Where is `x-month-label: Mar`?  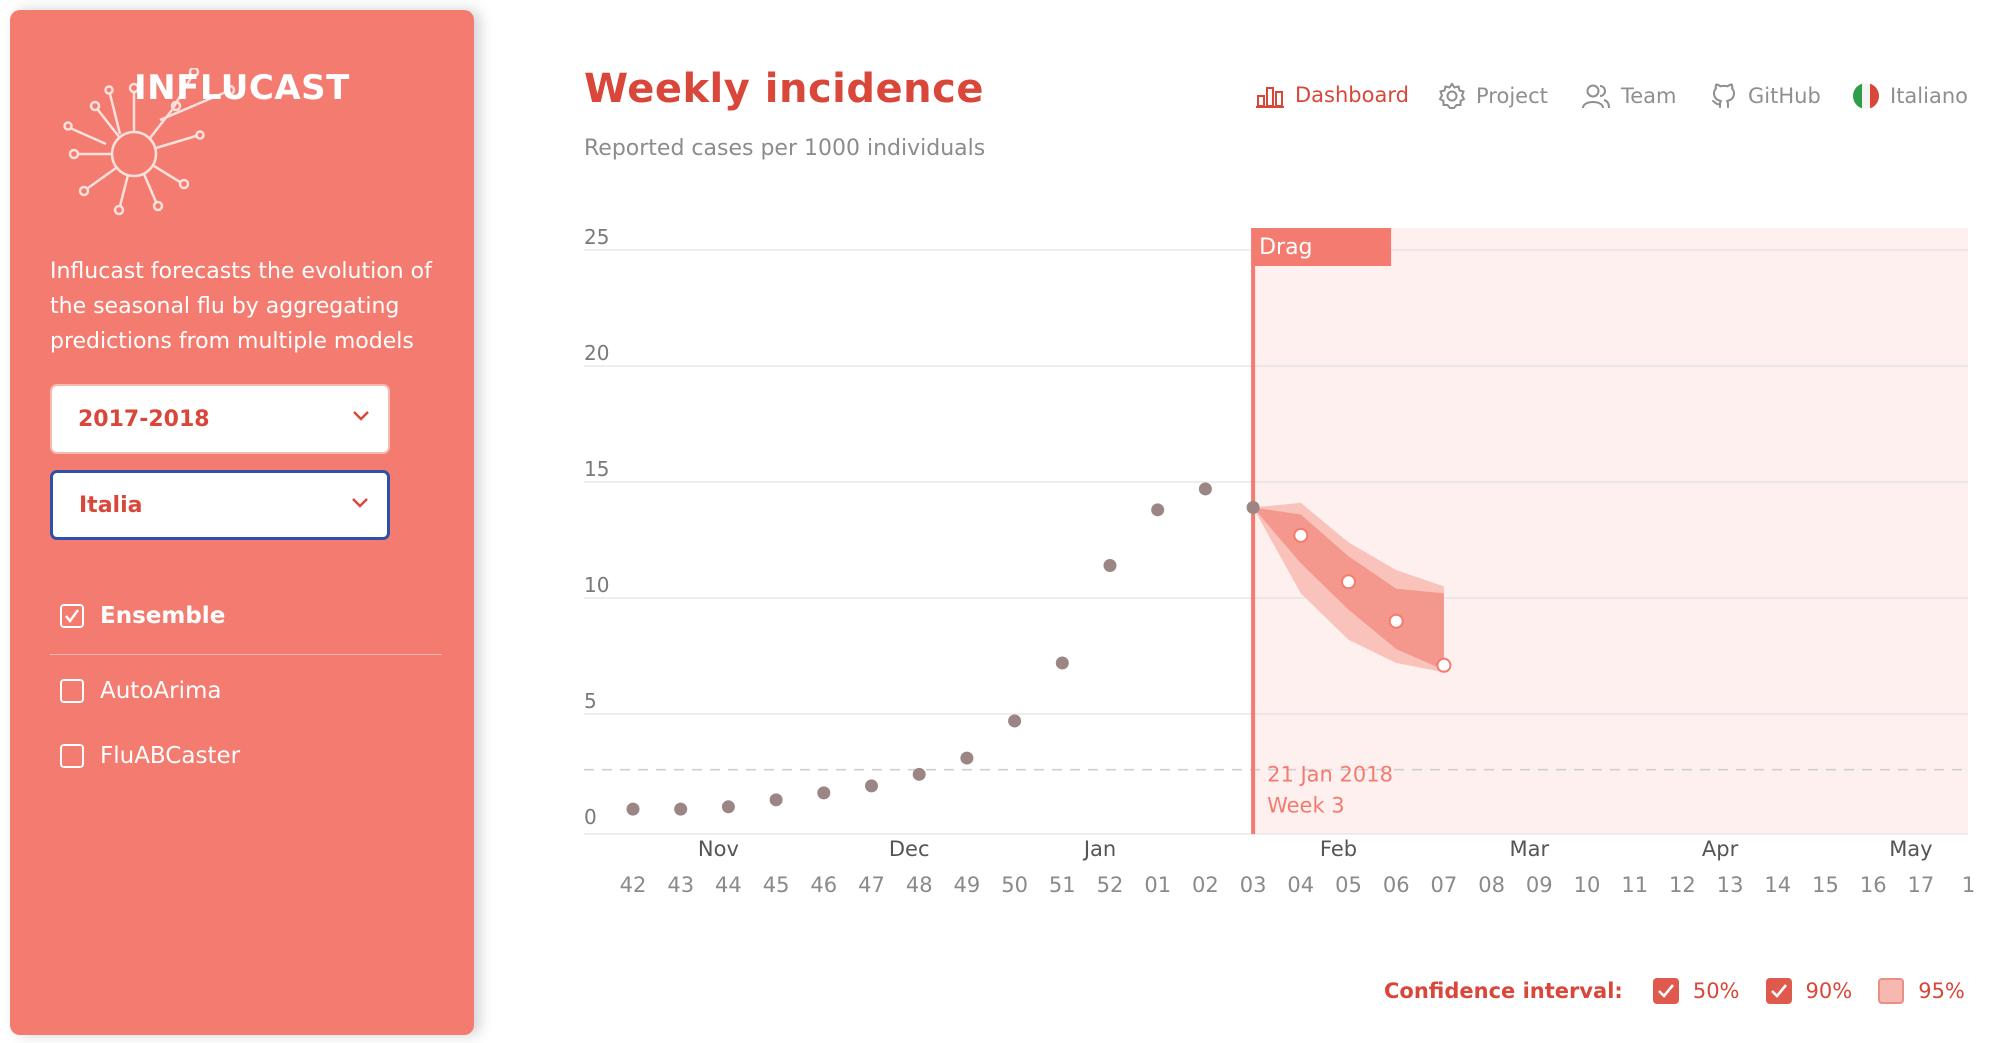 x-month-label: Mar is located at coordinates (1529, 849).